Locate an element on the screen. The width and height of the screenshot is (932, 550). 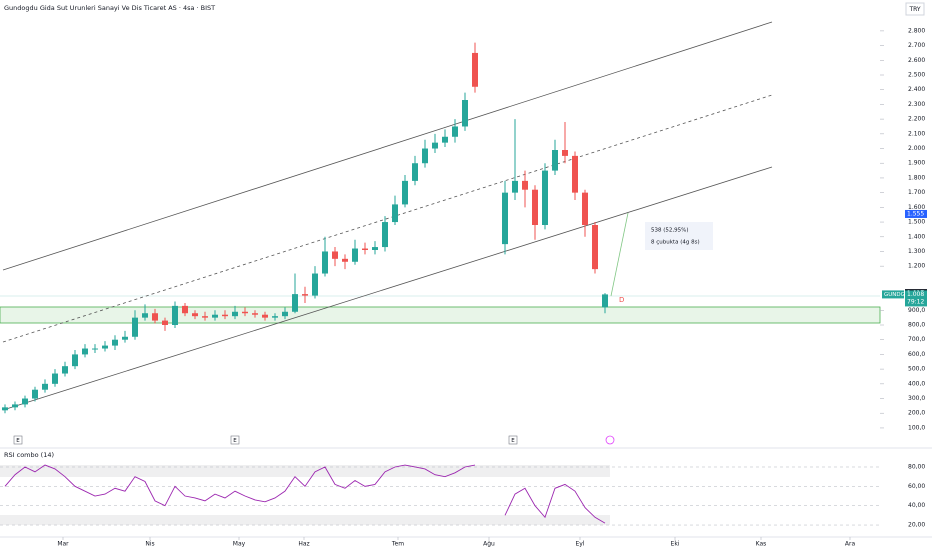
y-tick-label: 2.200 is located at coordinates (916, 119).